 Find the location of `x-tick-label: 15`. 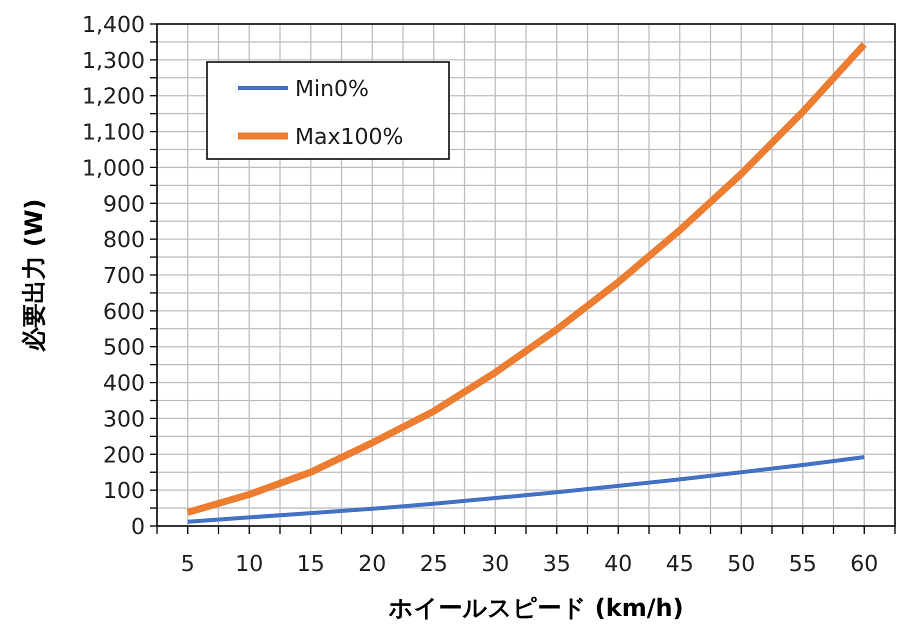

x-tick-label: 15 is located at coordinates (310, 564).